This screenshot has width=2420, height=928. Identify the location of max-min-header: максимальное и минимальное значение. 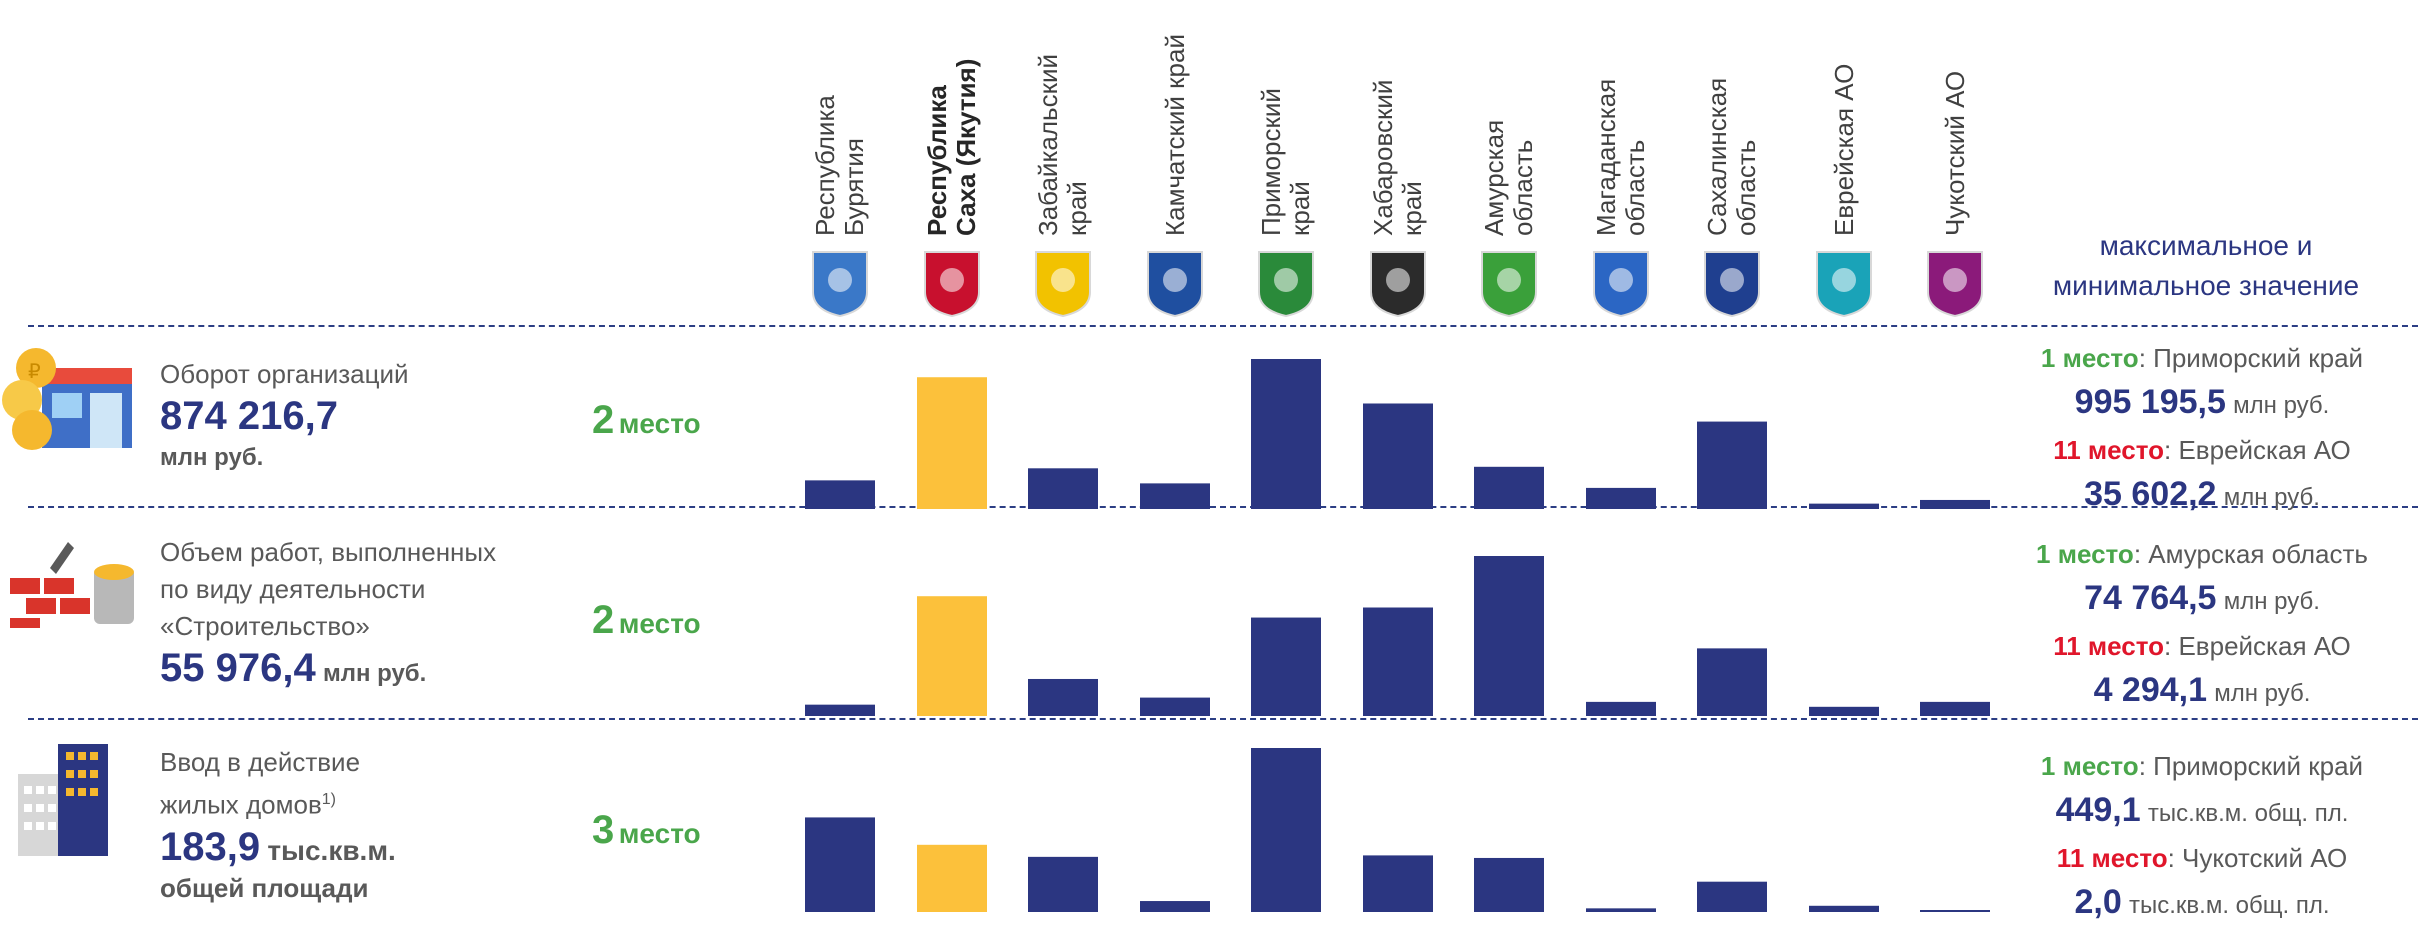
(2206, 266).